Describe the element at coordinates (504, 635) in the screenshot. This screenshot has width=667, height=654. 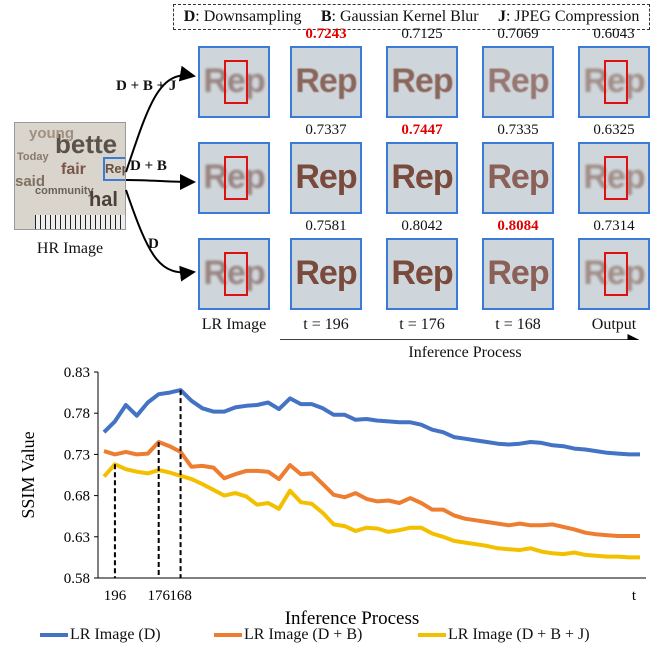
I see `series-legend-dbj: LR Image (D + B + J)` at that location.